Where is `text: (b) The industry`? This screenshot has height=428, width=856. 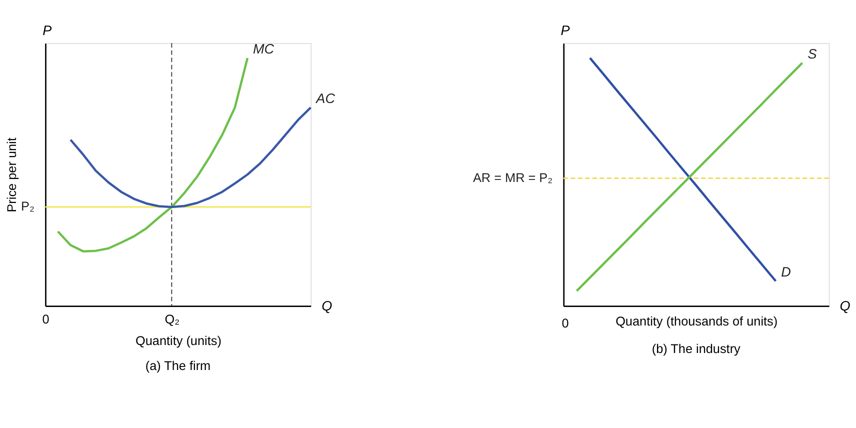 text: (b) The industry is located at coordinates (697, 349).